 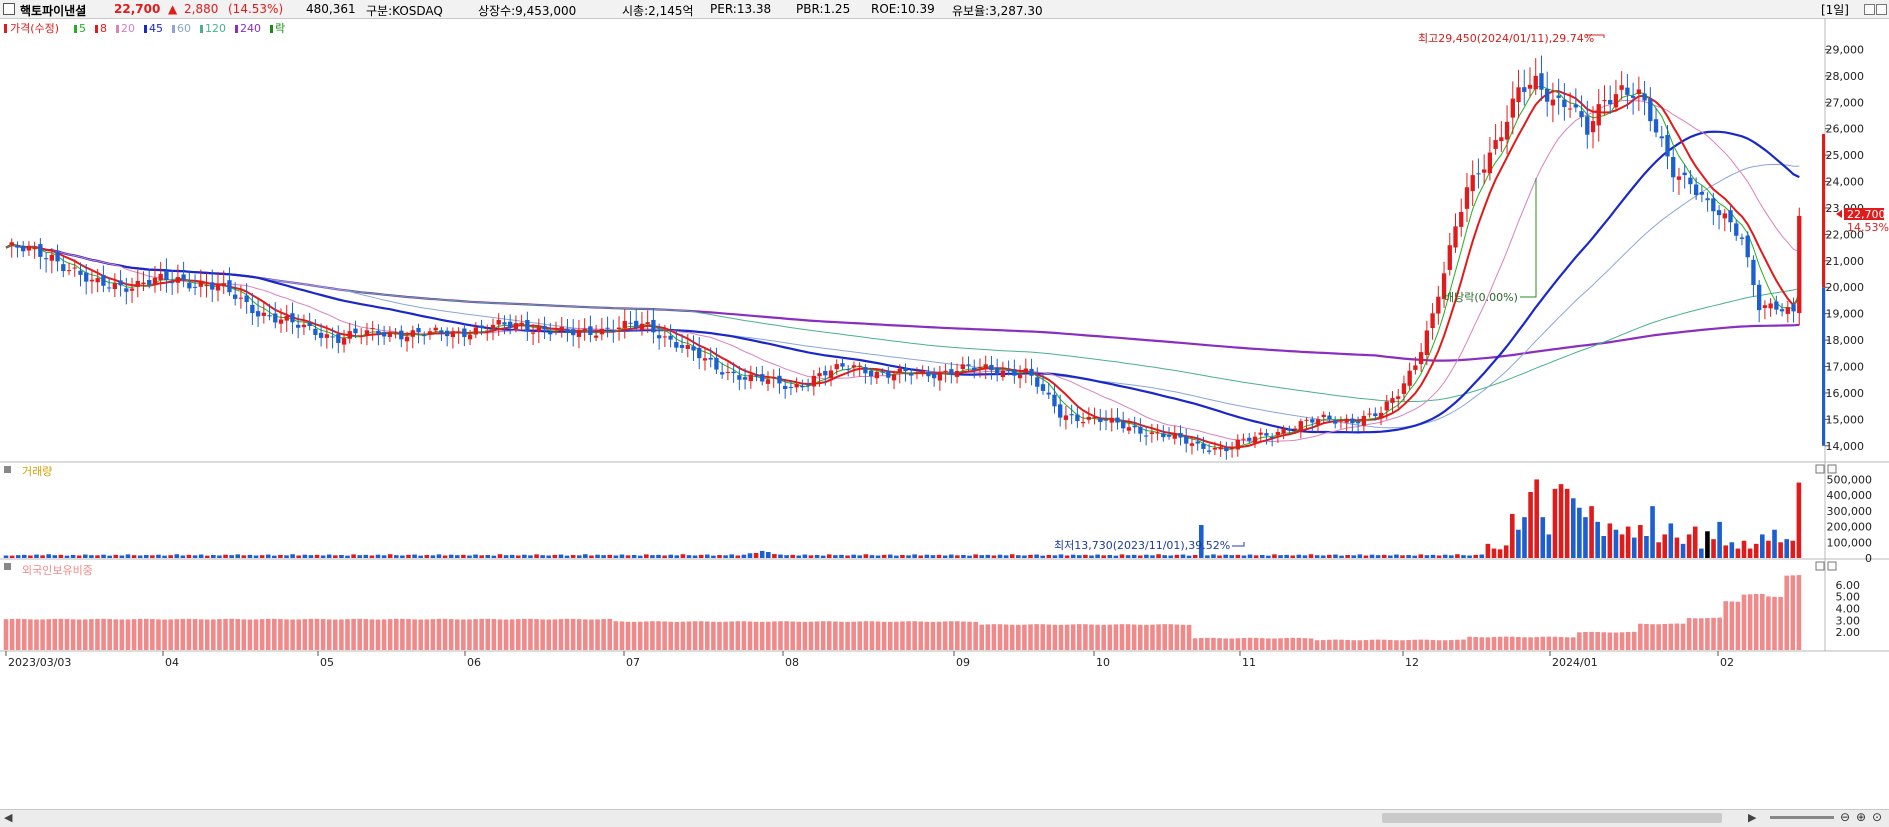 I want to click on period-selector: [1일], so click(x=1834, y=10).